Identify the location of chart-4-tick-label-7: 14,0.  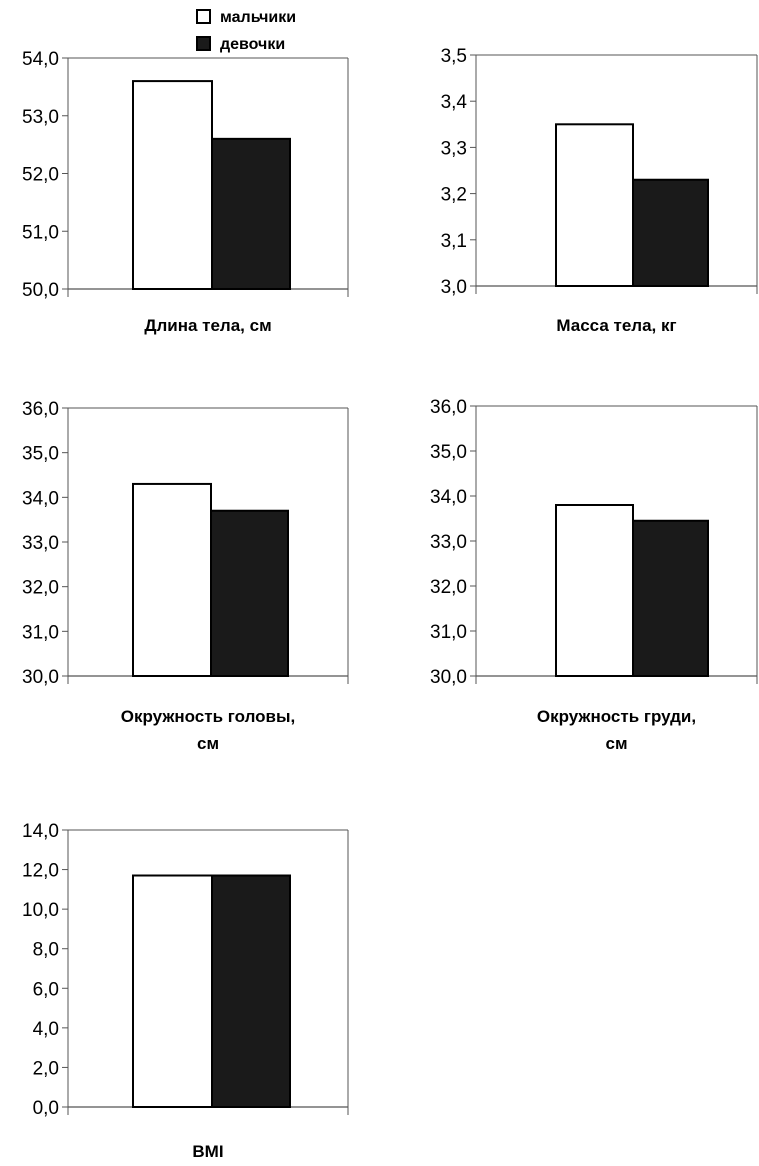
(40, 831).